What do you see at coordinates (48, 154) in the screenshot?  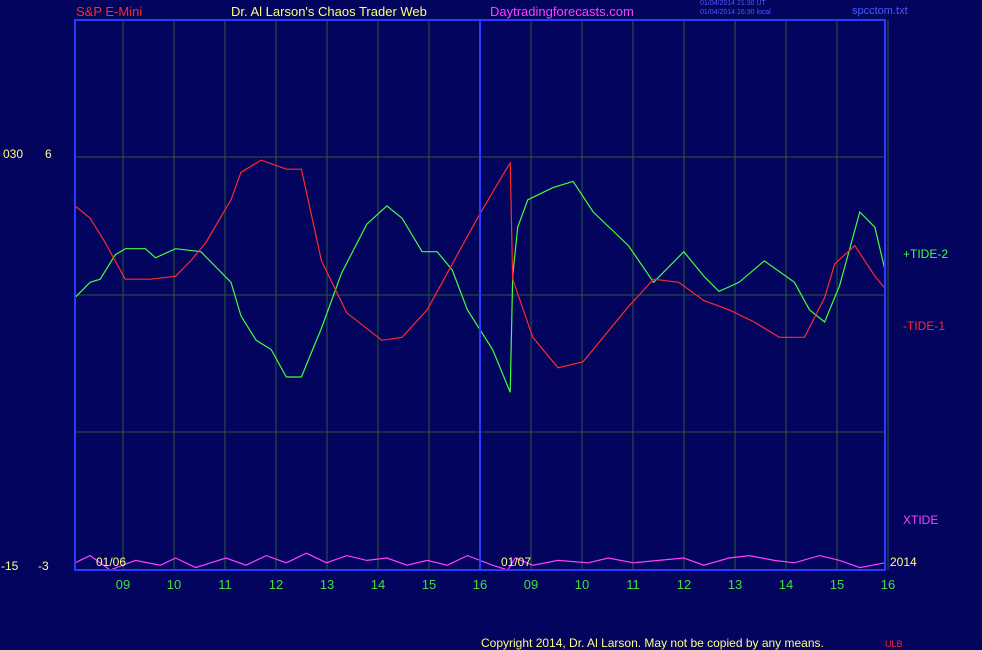 I see `y-label-top-inner: 6` at bounding box center [48, 154].